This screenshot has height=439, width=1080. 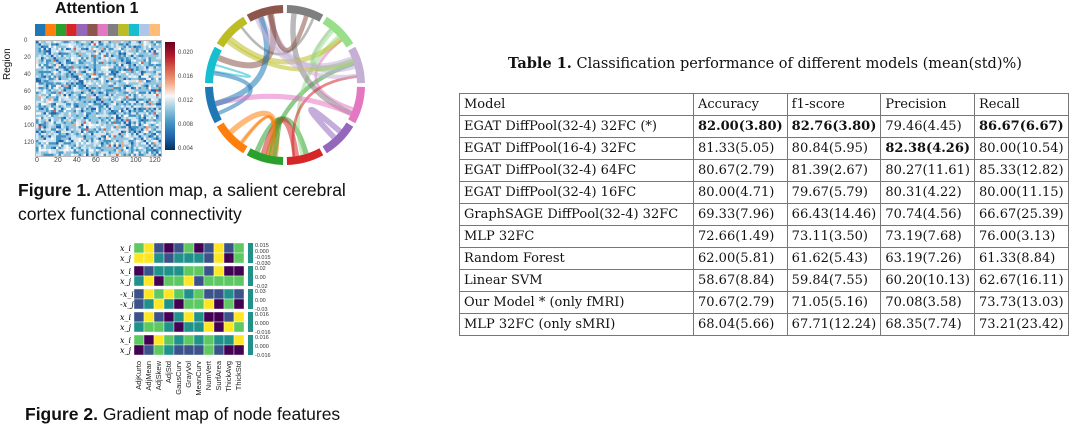 I want to click on feature-x-label: AdjMean, so click(x=148, y=376).